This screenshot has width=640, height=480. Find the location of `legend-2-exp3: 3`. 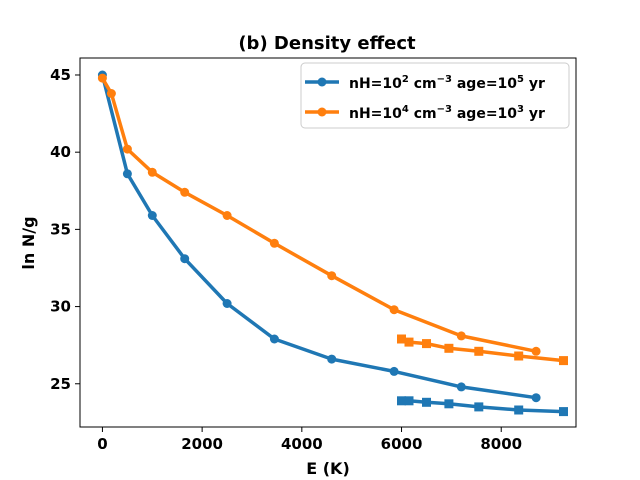

legend-2-exp3: 3 is located at coordinates (520, 109).